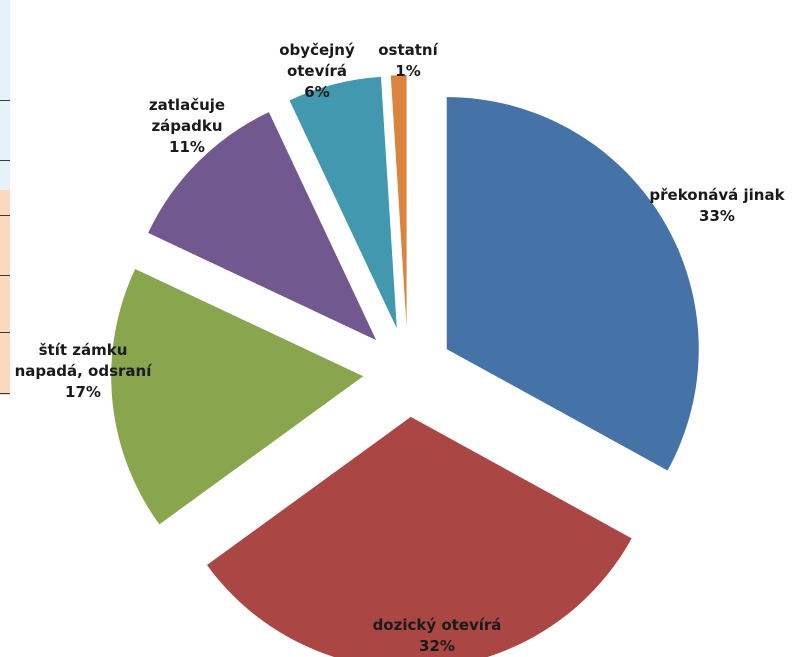  I want to click on spreadsheet-edge-orange, so click(5, 292).